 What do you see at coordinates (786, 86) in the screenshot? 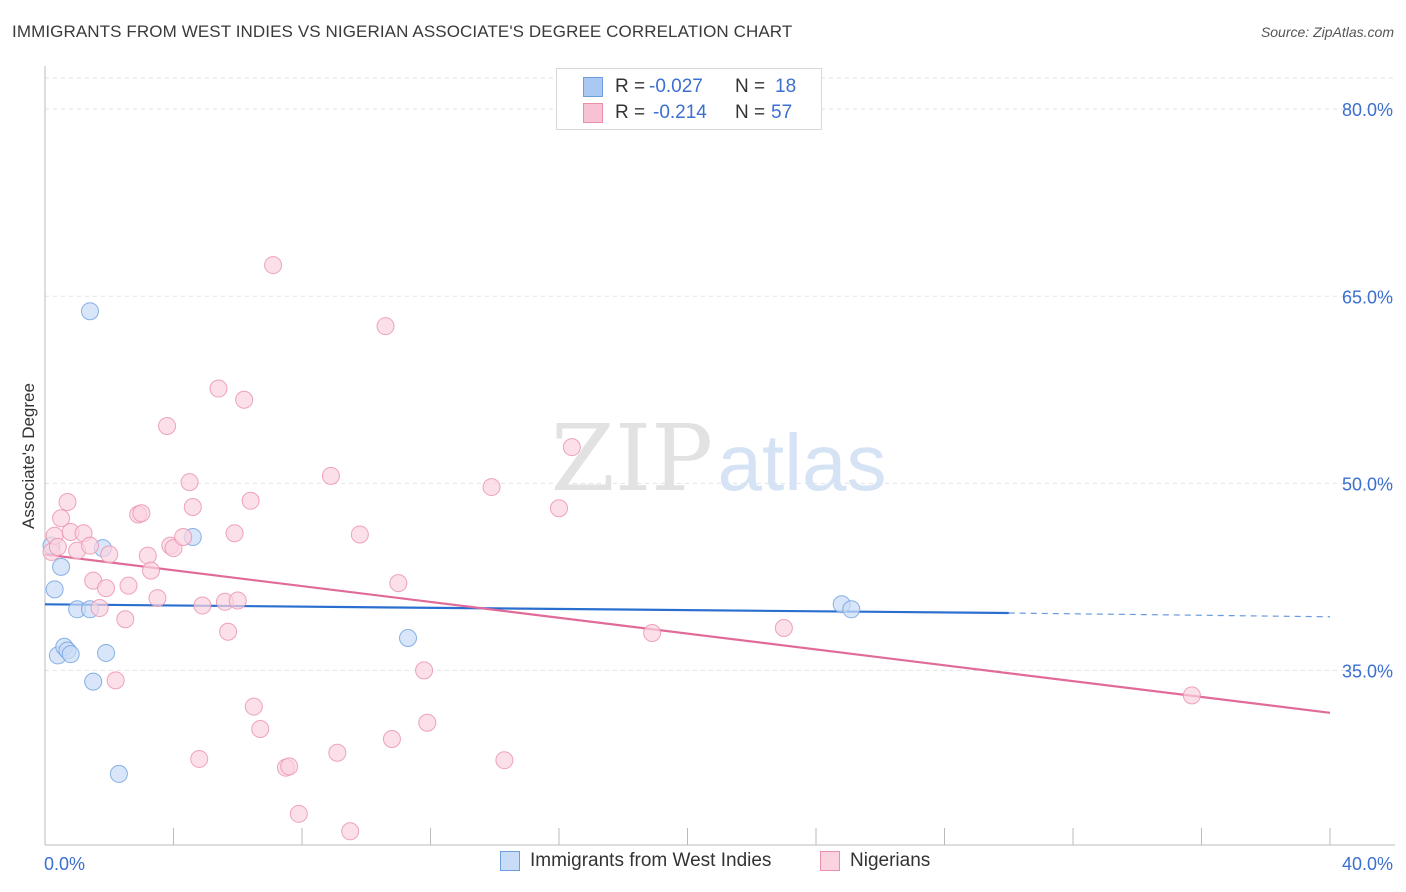
I see `n-value: 18` at bounding box center [786, 86].